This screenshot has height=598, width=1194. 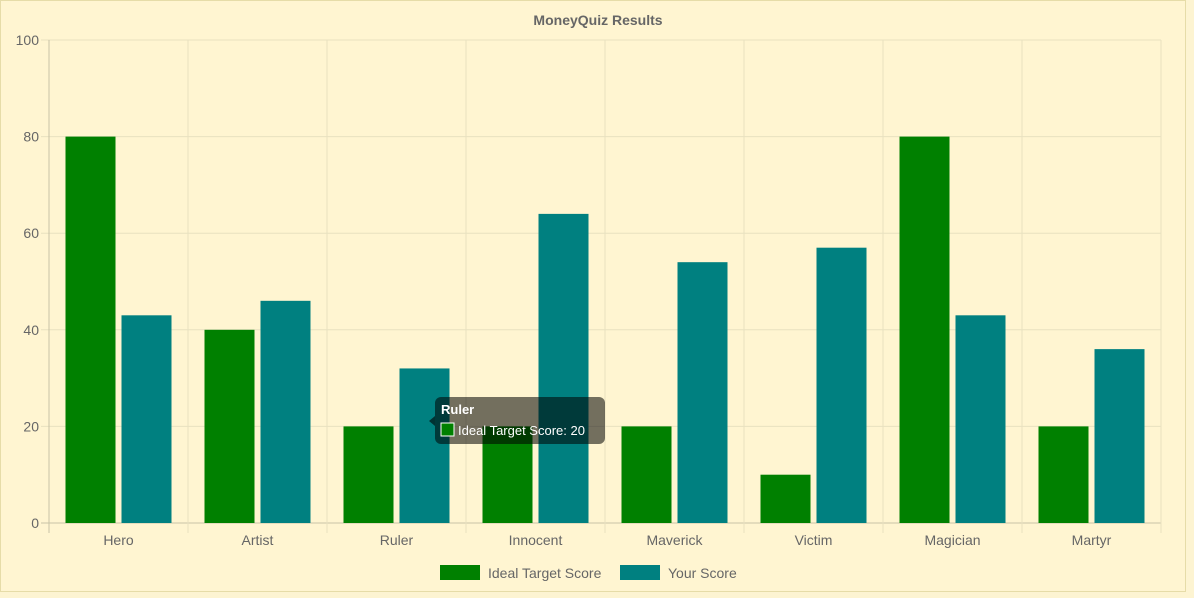 I want to click on bar-your-ruler, so click(x=424, y=445).